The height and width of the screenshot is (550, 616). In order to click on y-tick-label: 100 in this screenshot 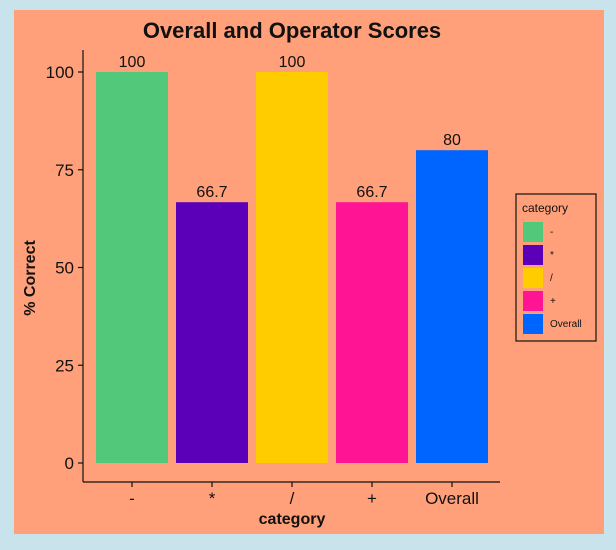, I will do `click(60, 72)`.